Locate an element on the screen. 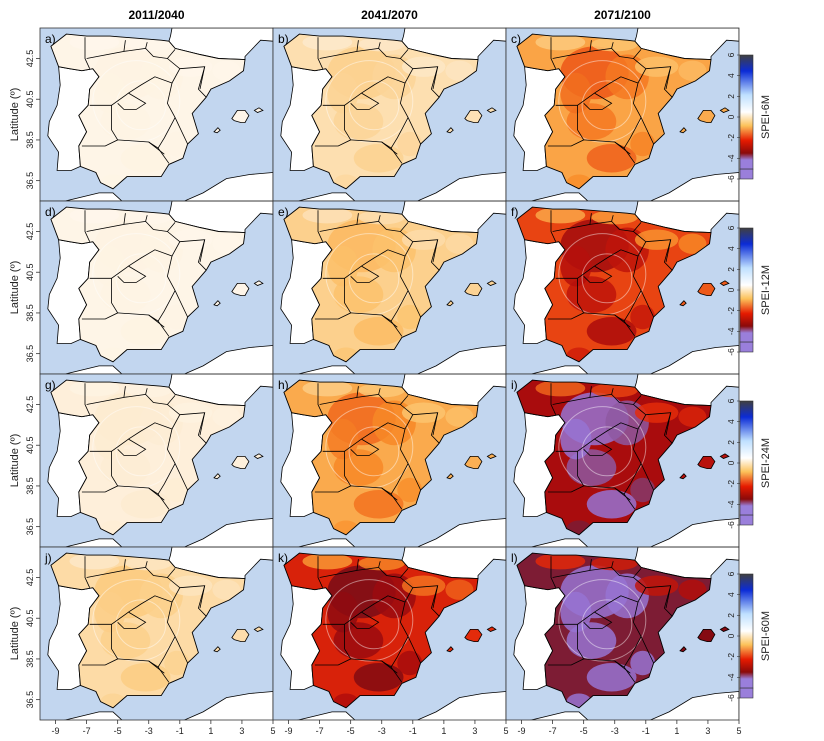 The image size is (824, 741). colorbar: 6 4 2 0 -2 -4 -6 SPEI-24M is located at coordinates (749, 463).